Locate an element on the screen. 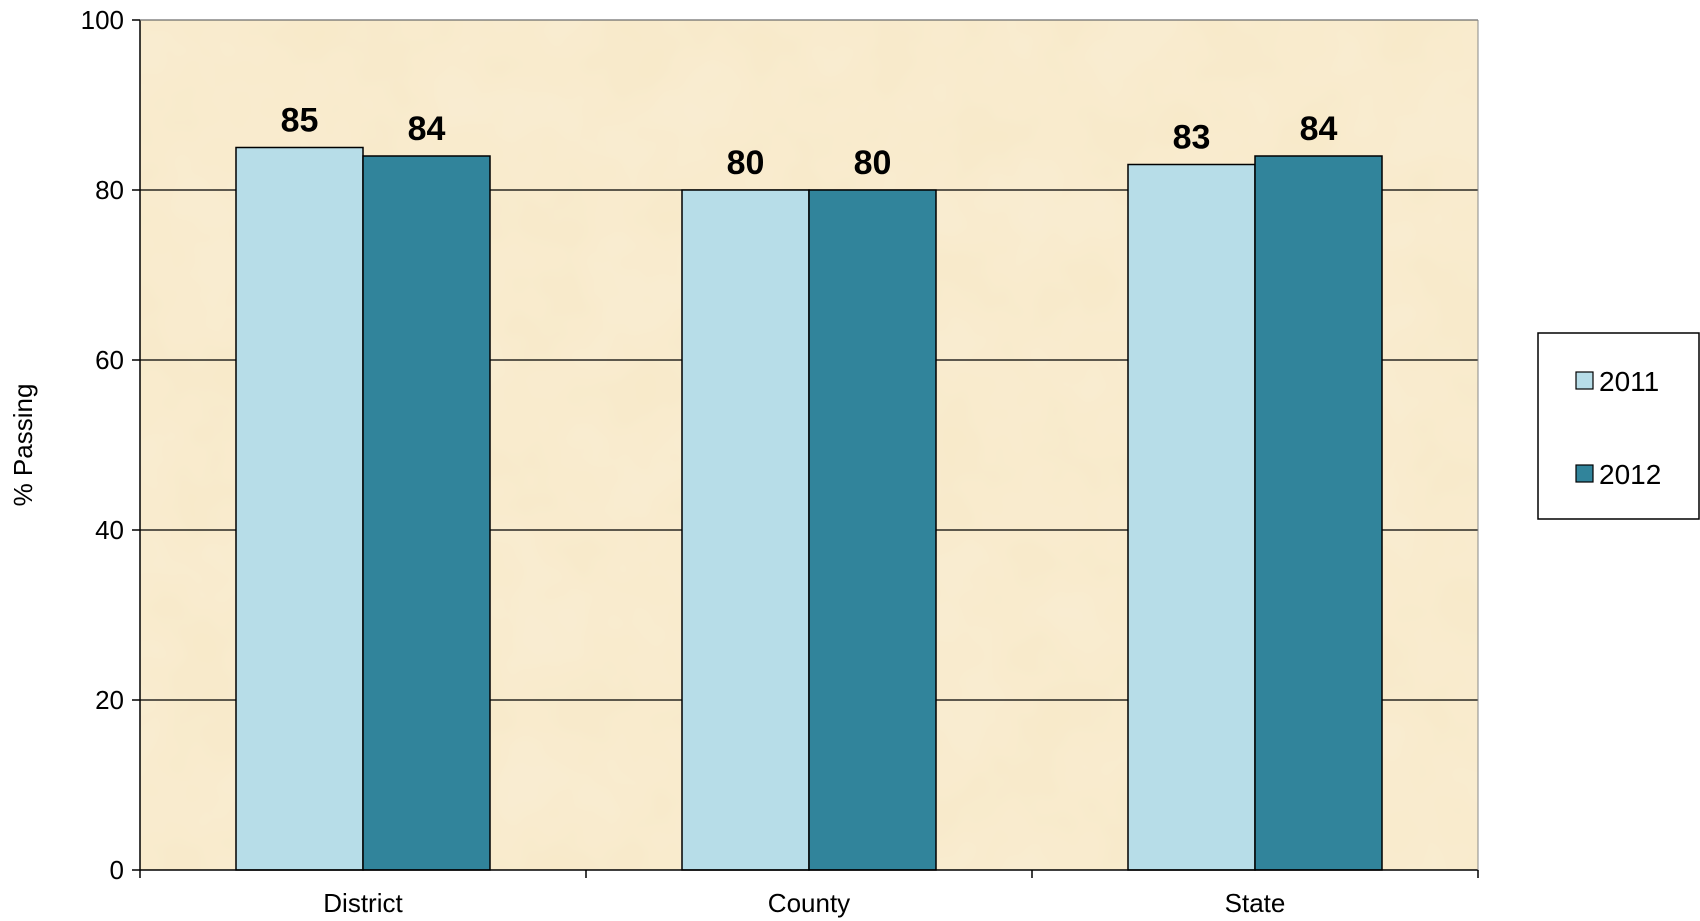 The height and width of the screenshot is (921, 1700). y-tick-label: 80 is located at coordinates (109, 190).